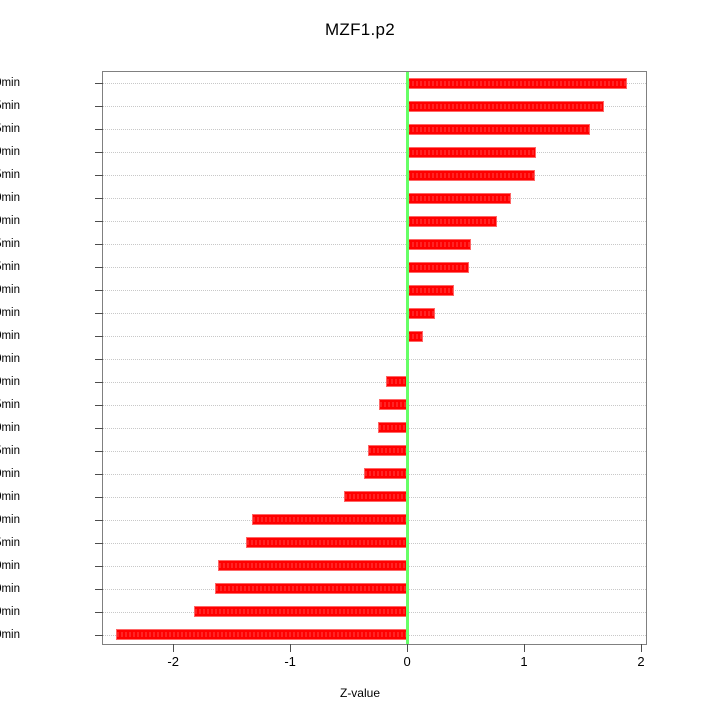 Image resolution: width=720 pixels, height=720 pixels. I want to click on y-axis-tick-label: TNFa_2h_15min, so click(10, 175).